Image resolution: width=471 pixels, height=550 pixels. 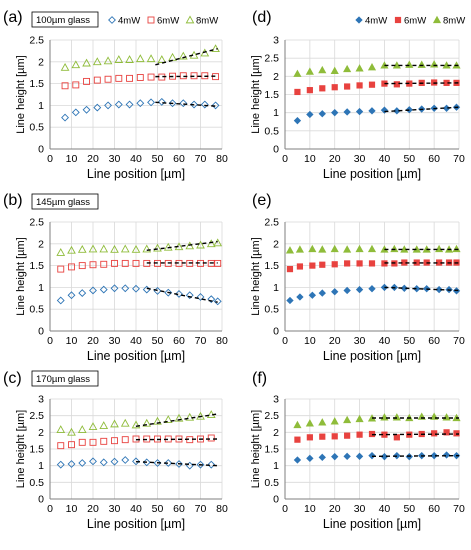 What do you see at coordinates (63, 202) in the screenshot?
I see `glass-annotation: 145µm glass` at bounding box center [63, 202].